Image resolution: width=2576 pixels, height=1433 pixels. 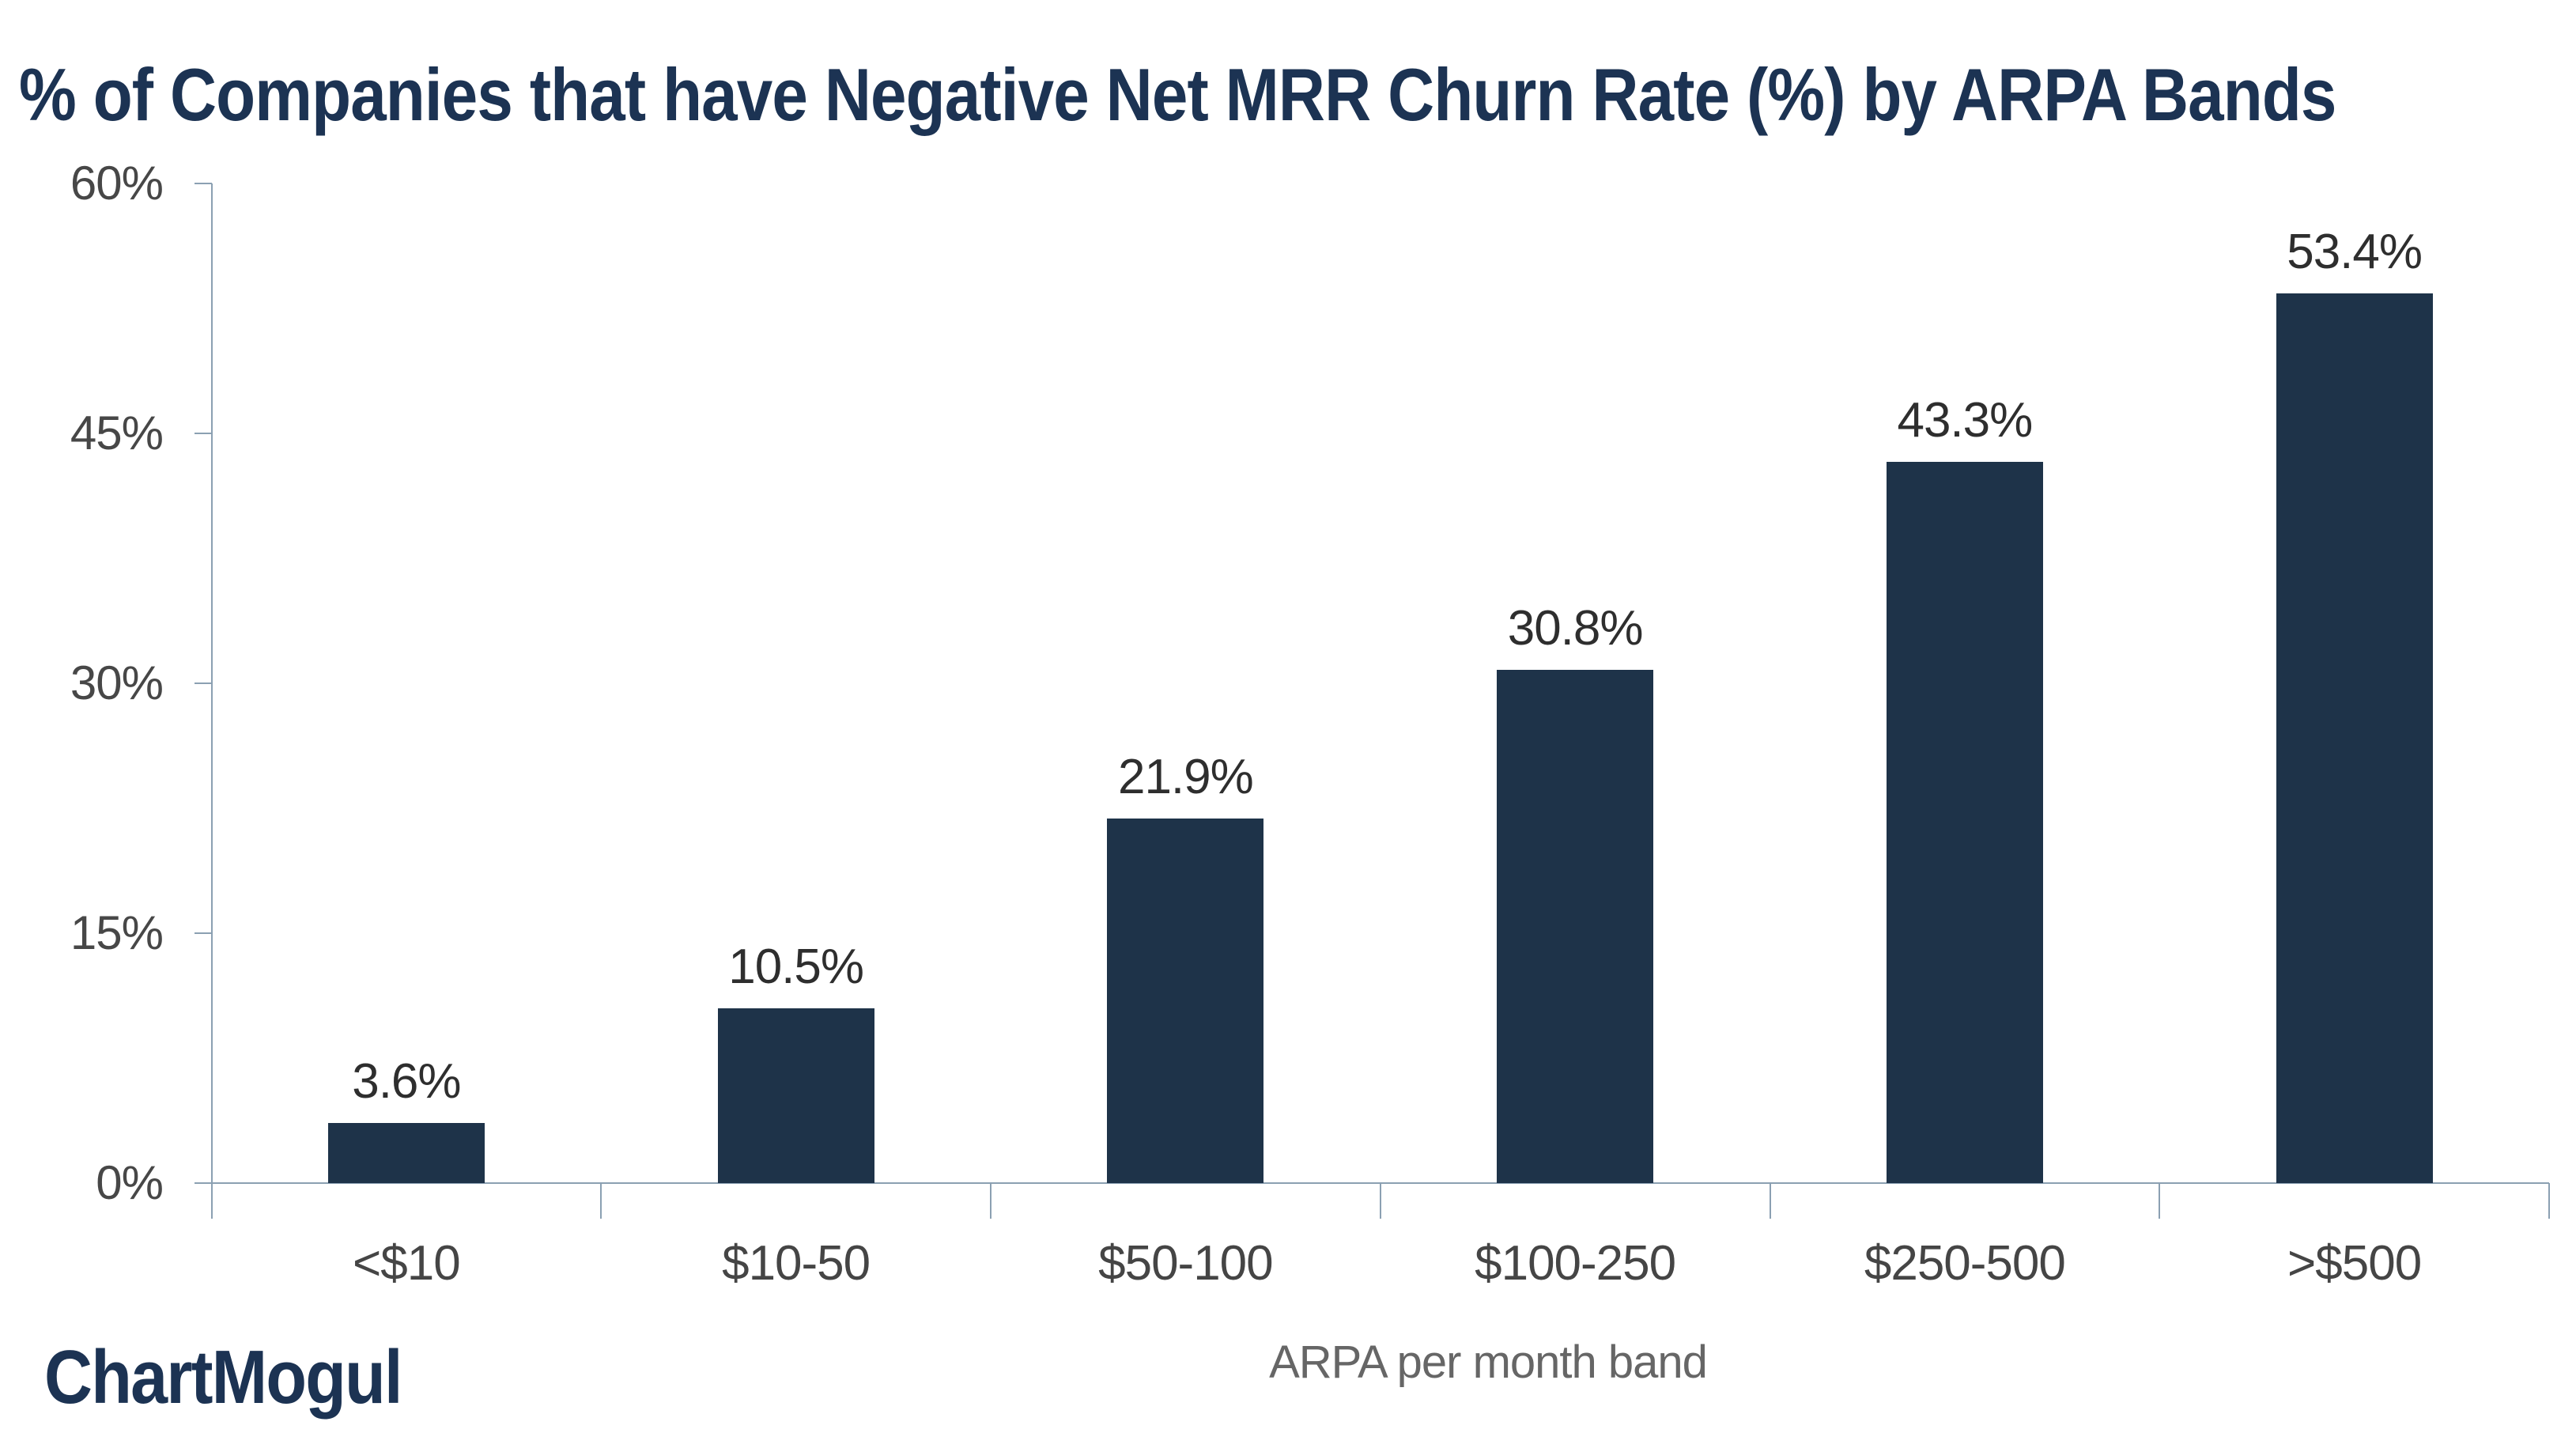 I want to click on bar-value-label: 43.3%, so click(x=1965, y=420).